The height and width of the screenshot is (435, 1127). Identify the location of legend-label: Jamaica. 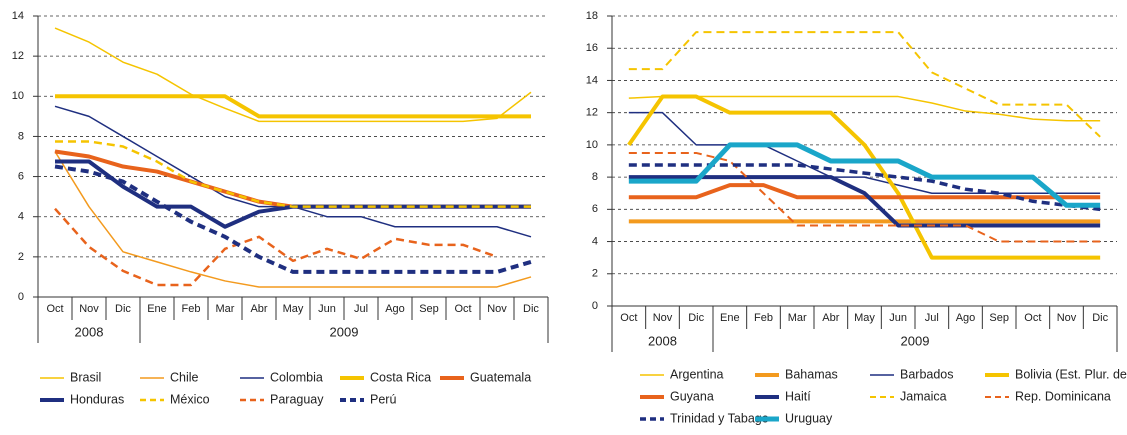
(923, 396).